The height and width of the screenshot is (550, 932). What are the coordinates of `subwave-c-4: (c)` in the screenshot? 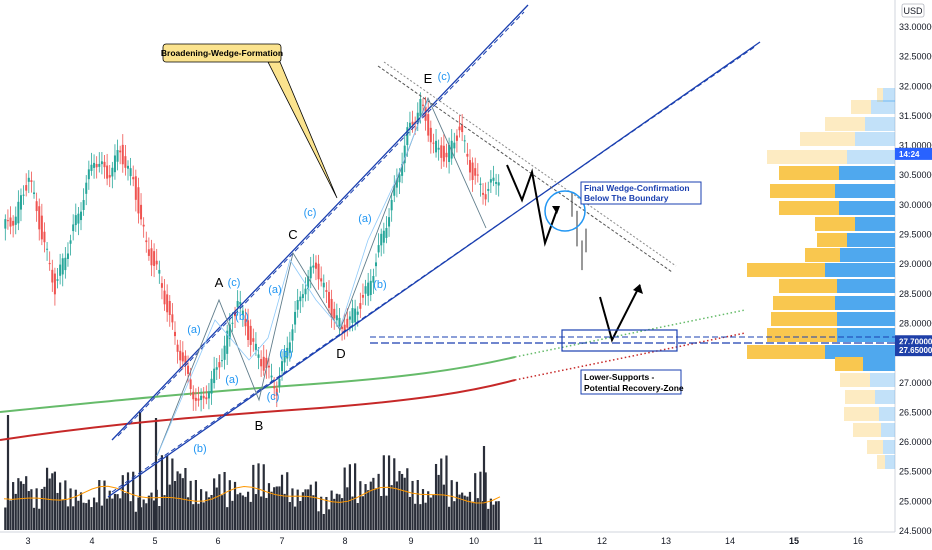 It's located at (444, 77).